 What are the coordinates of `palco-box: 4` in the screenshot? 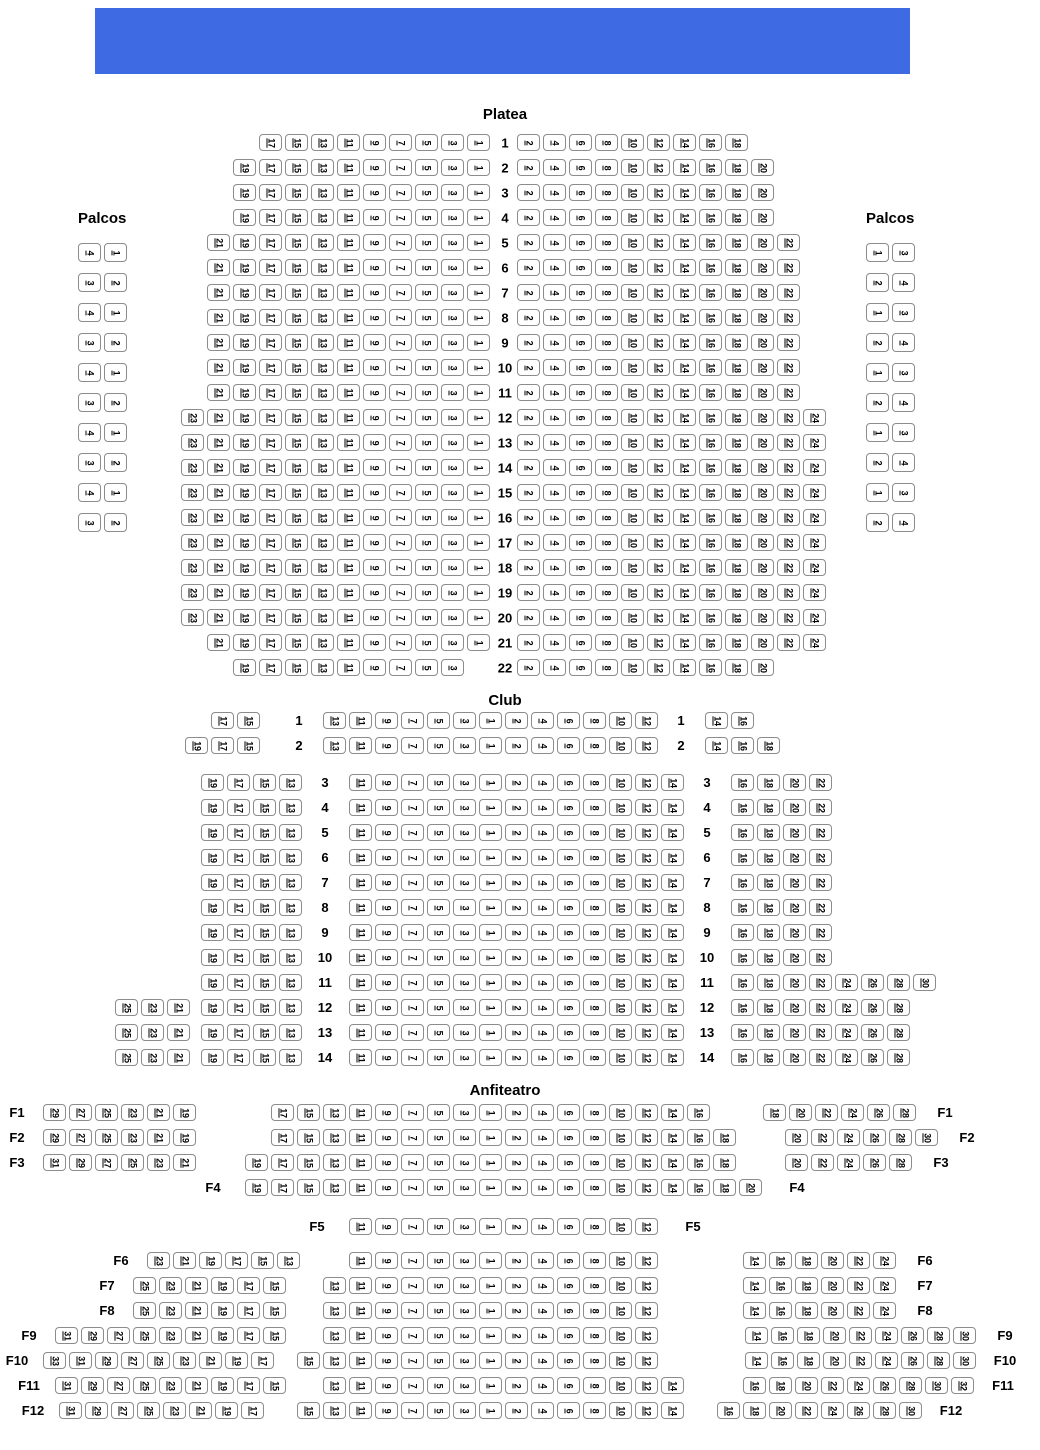 It's located at (89, 312).